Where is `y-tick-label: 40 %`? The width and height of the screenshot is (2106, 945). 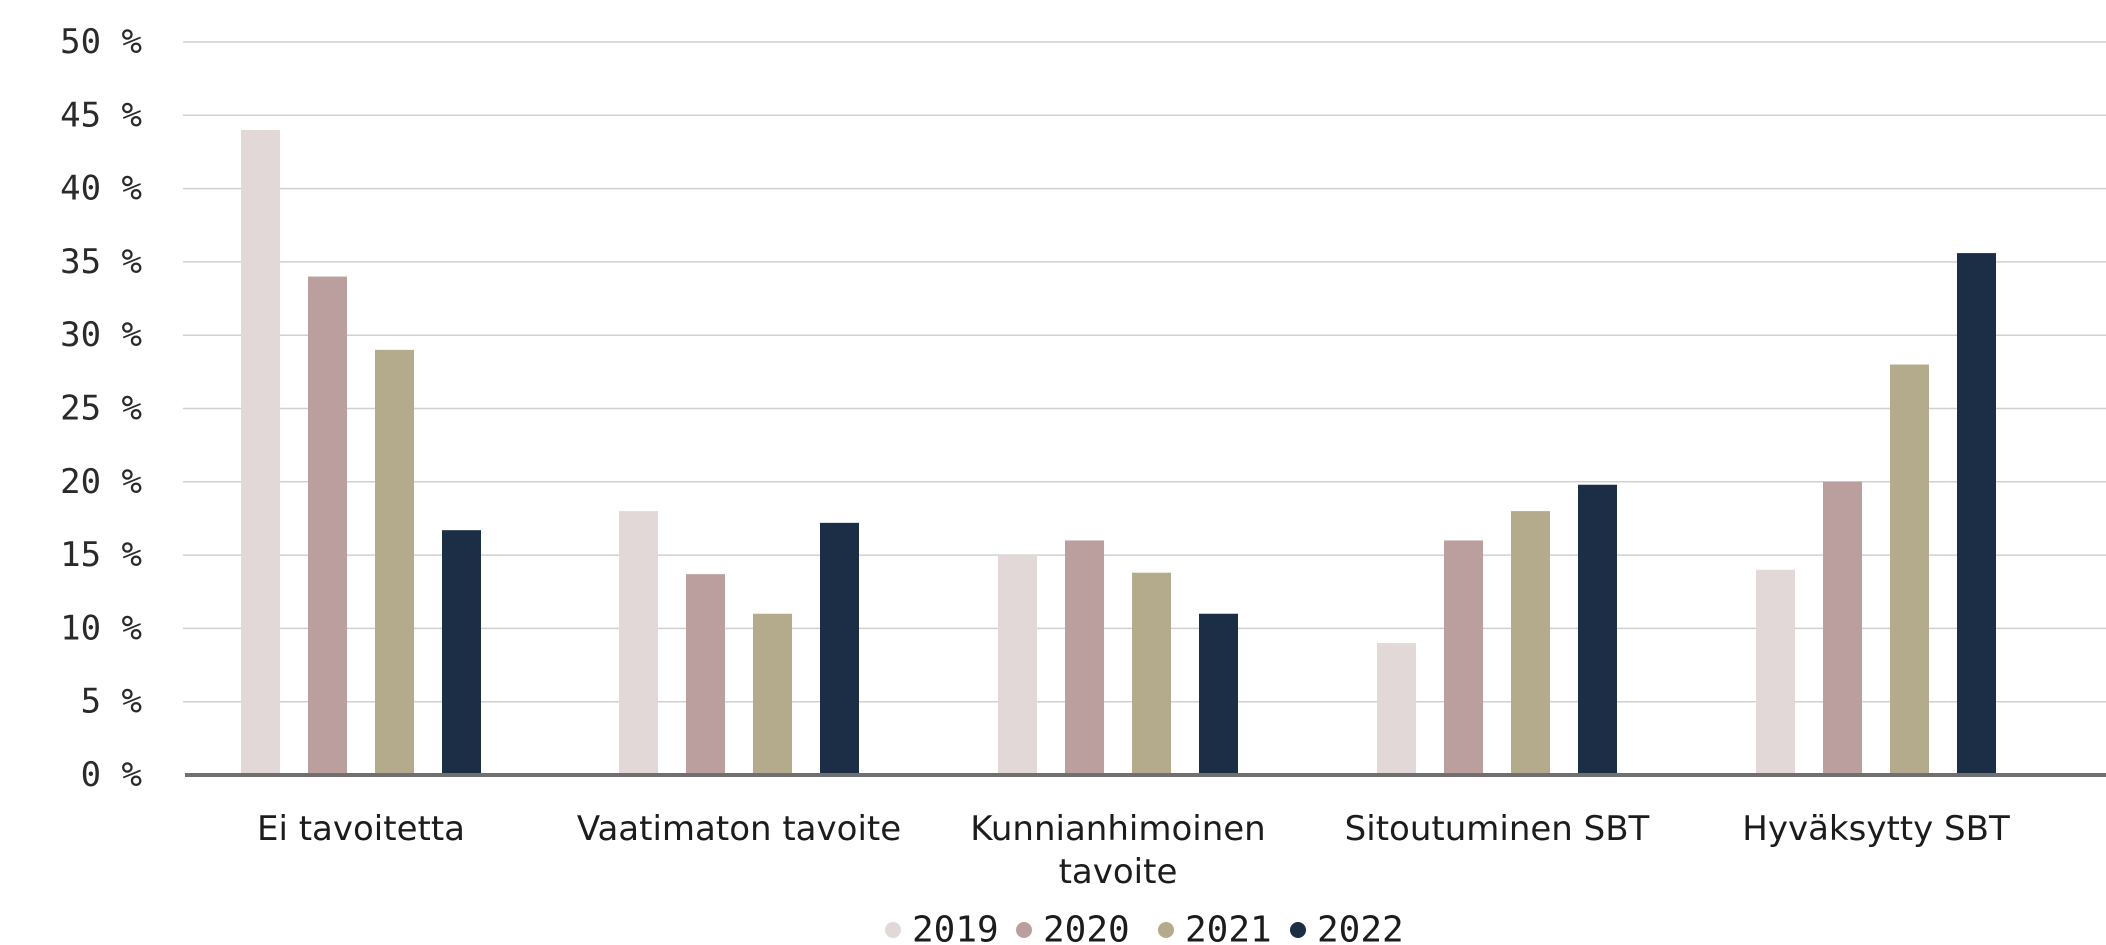 y-tick-label: 40 % is located at coordinates (101, 189).